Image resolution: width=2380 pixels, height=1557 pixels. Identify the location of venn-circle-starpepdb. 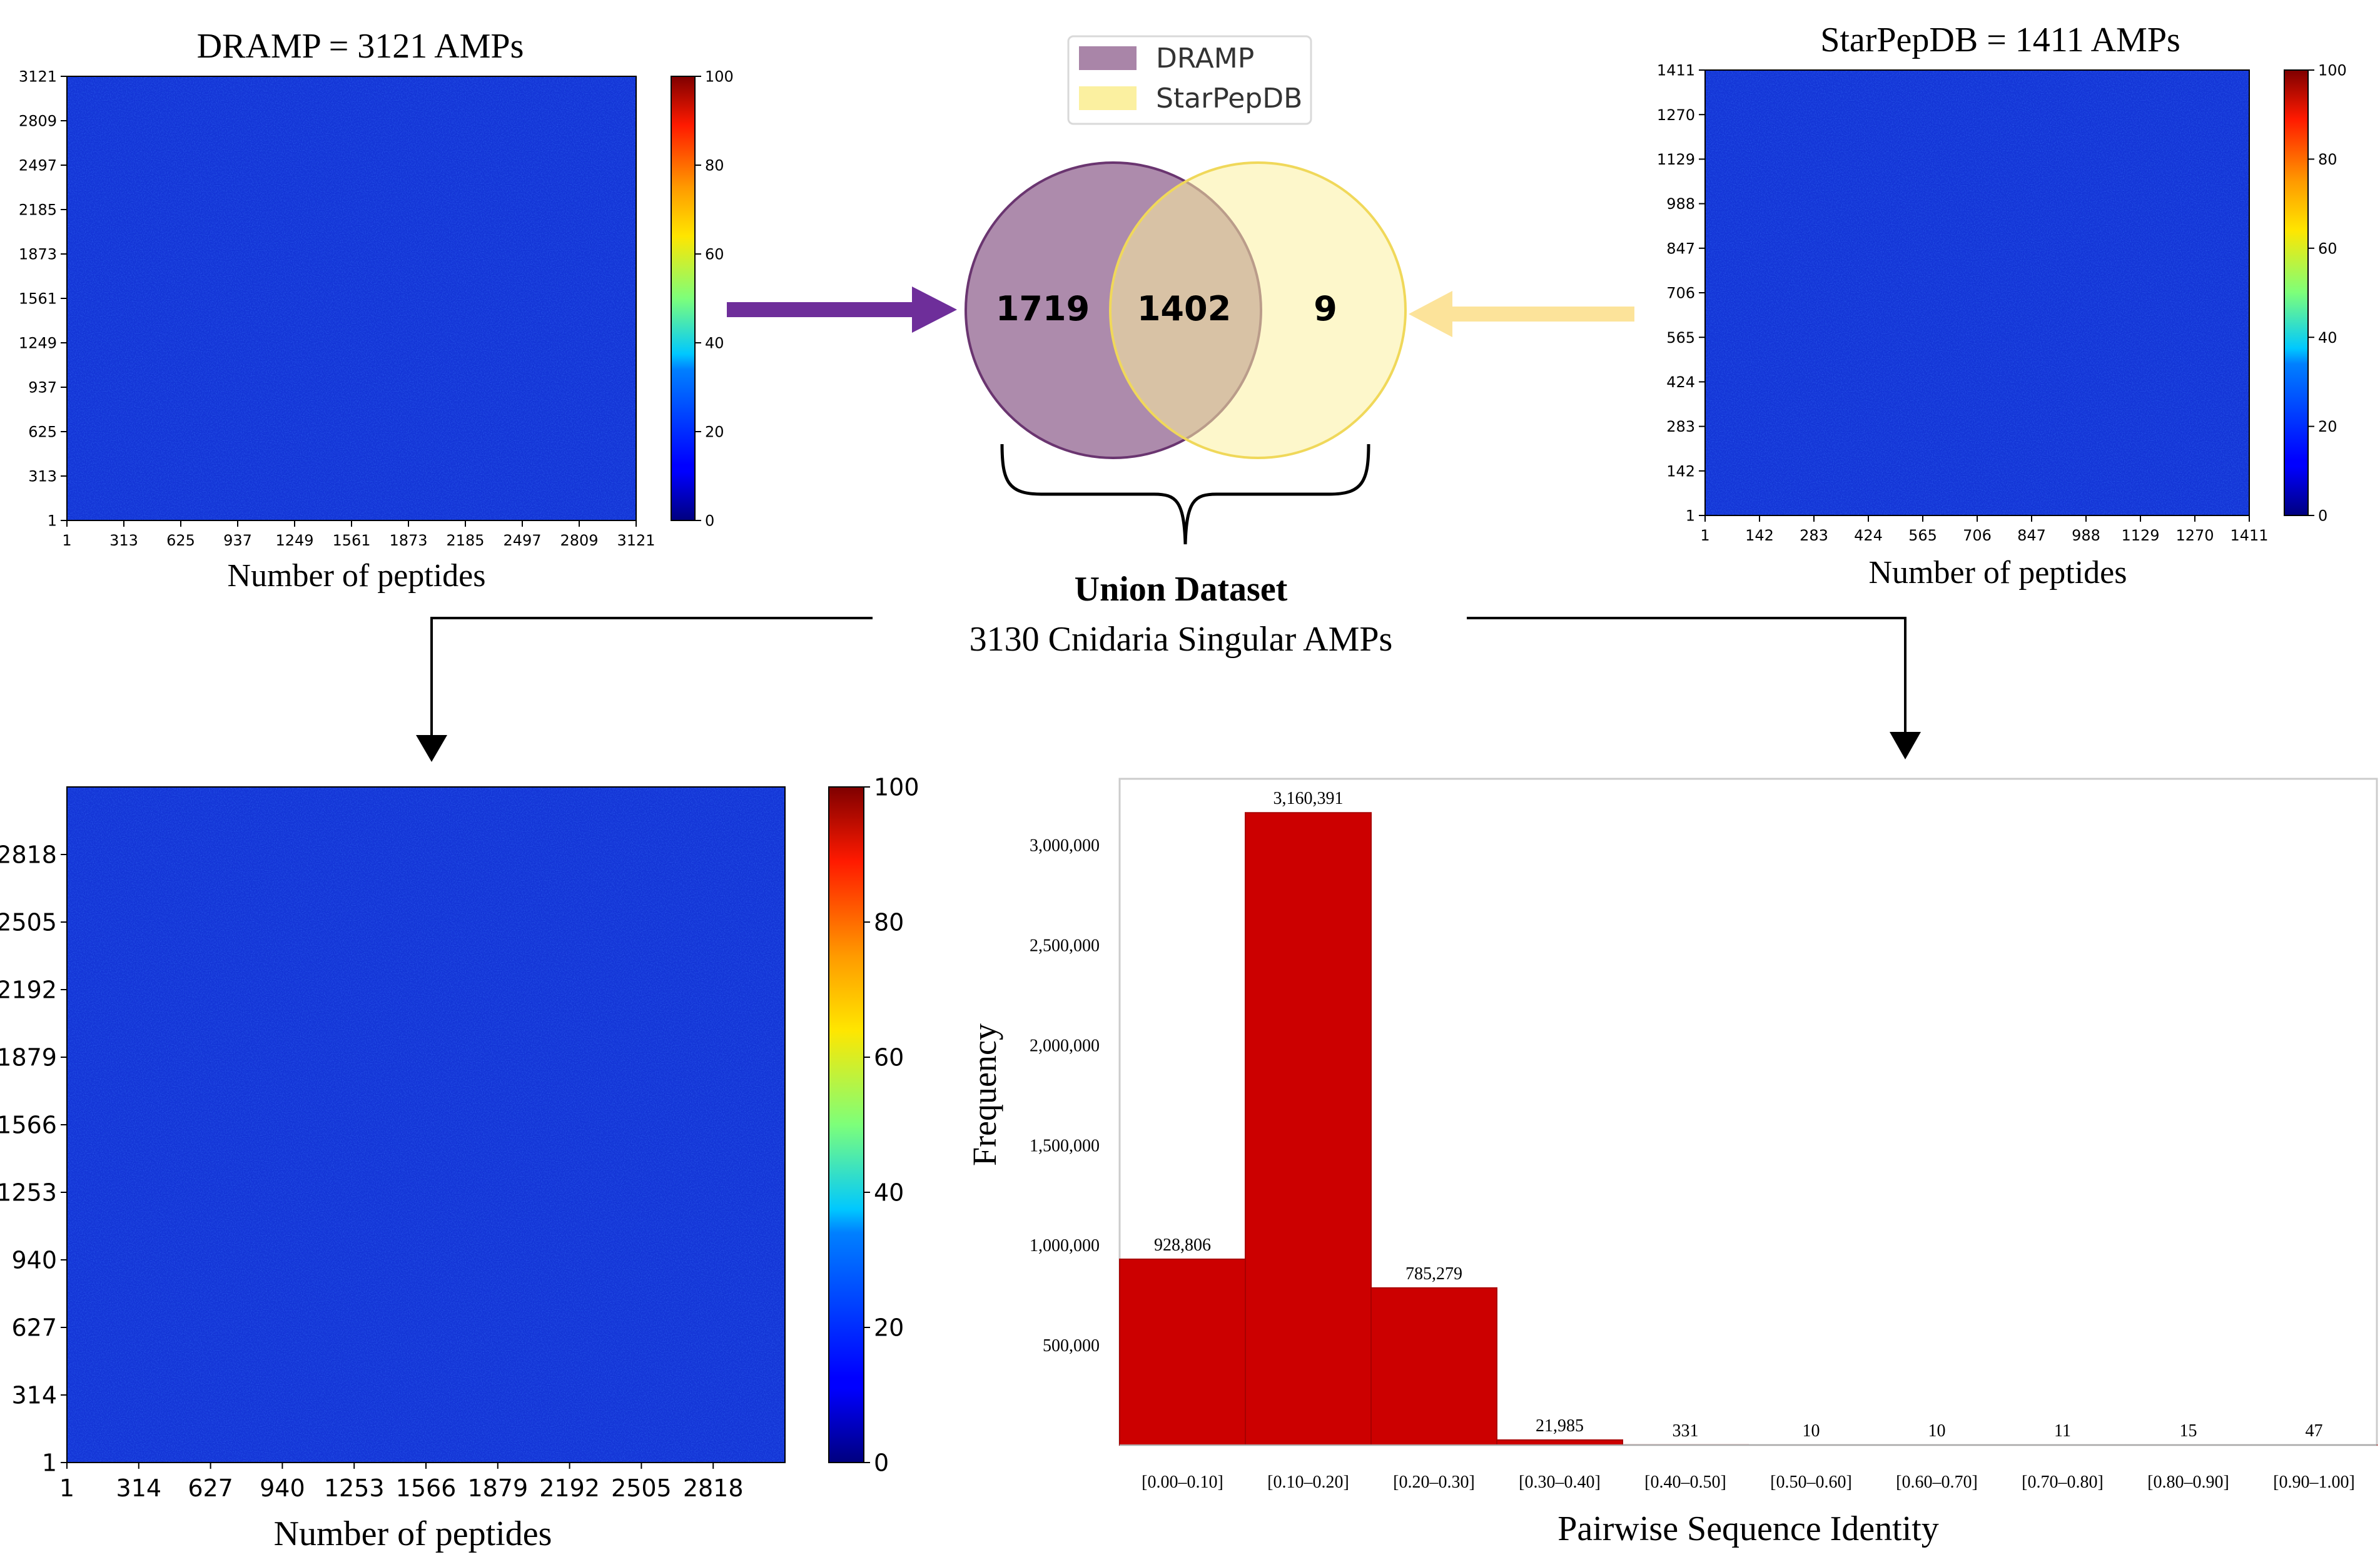
(1258, 310).